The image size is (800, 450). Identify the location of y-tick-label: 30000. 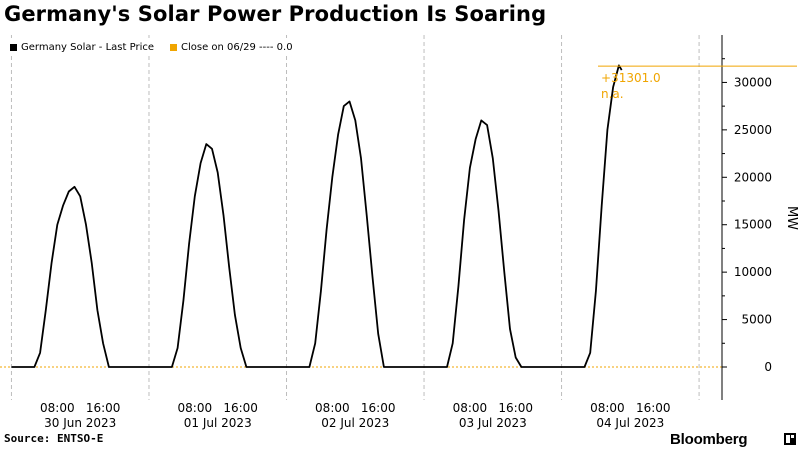
(753, 82).